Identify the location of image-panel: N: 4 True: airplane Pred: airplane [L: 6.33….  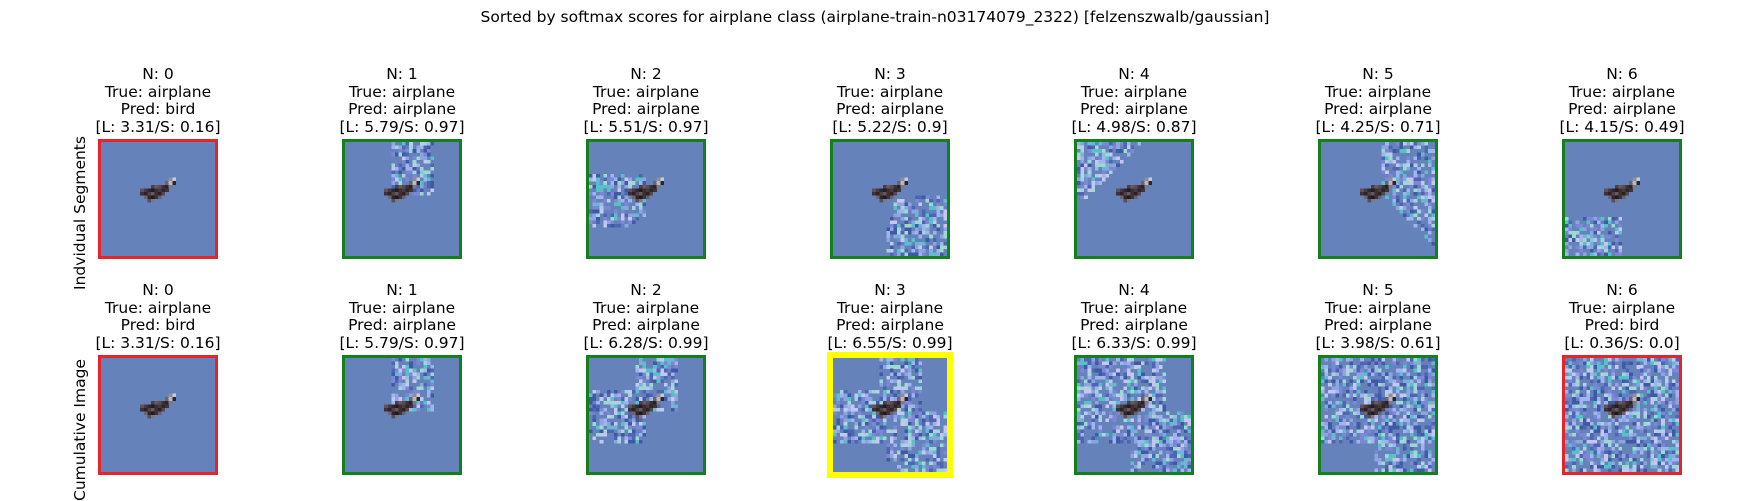
(1134, 316).